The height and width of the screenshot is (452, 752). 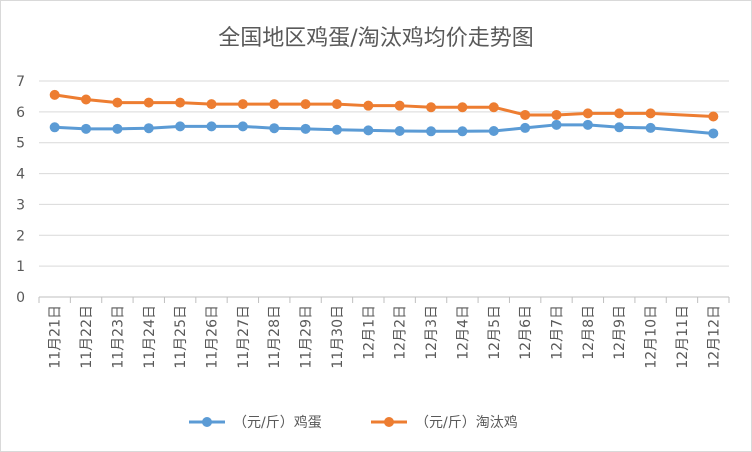 I want to click on x-tick-label: 12月12日, so click(x=714, y=337).